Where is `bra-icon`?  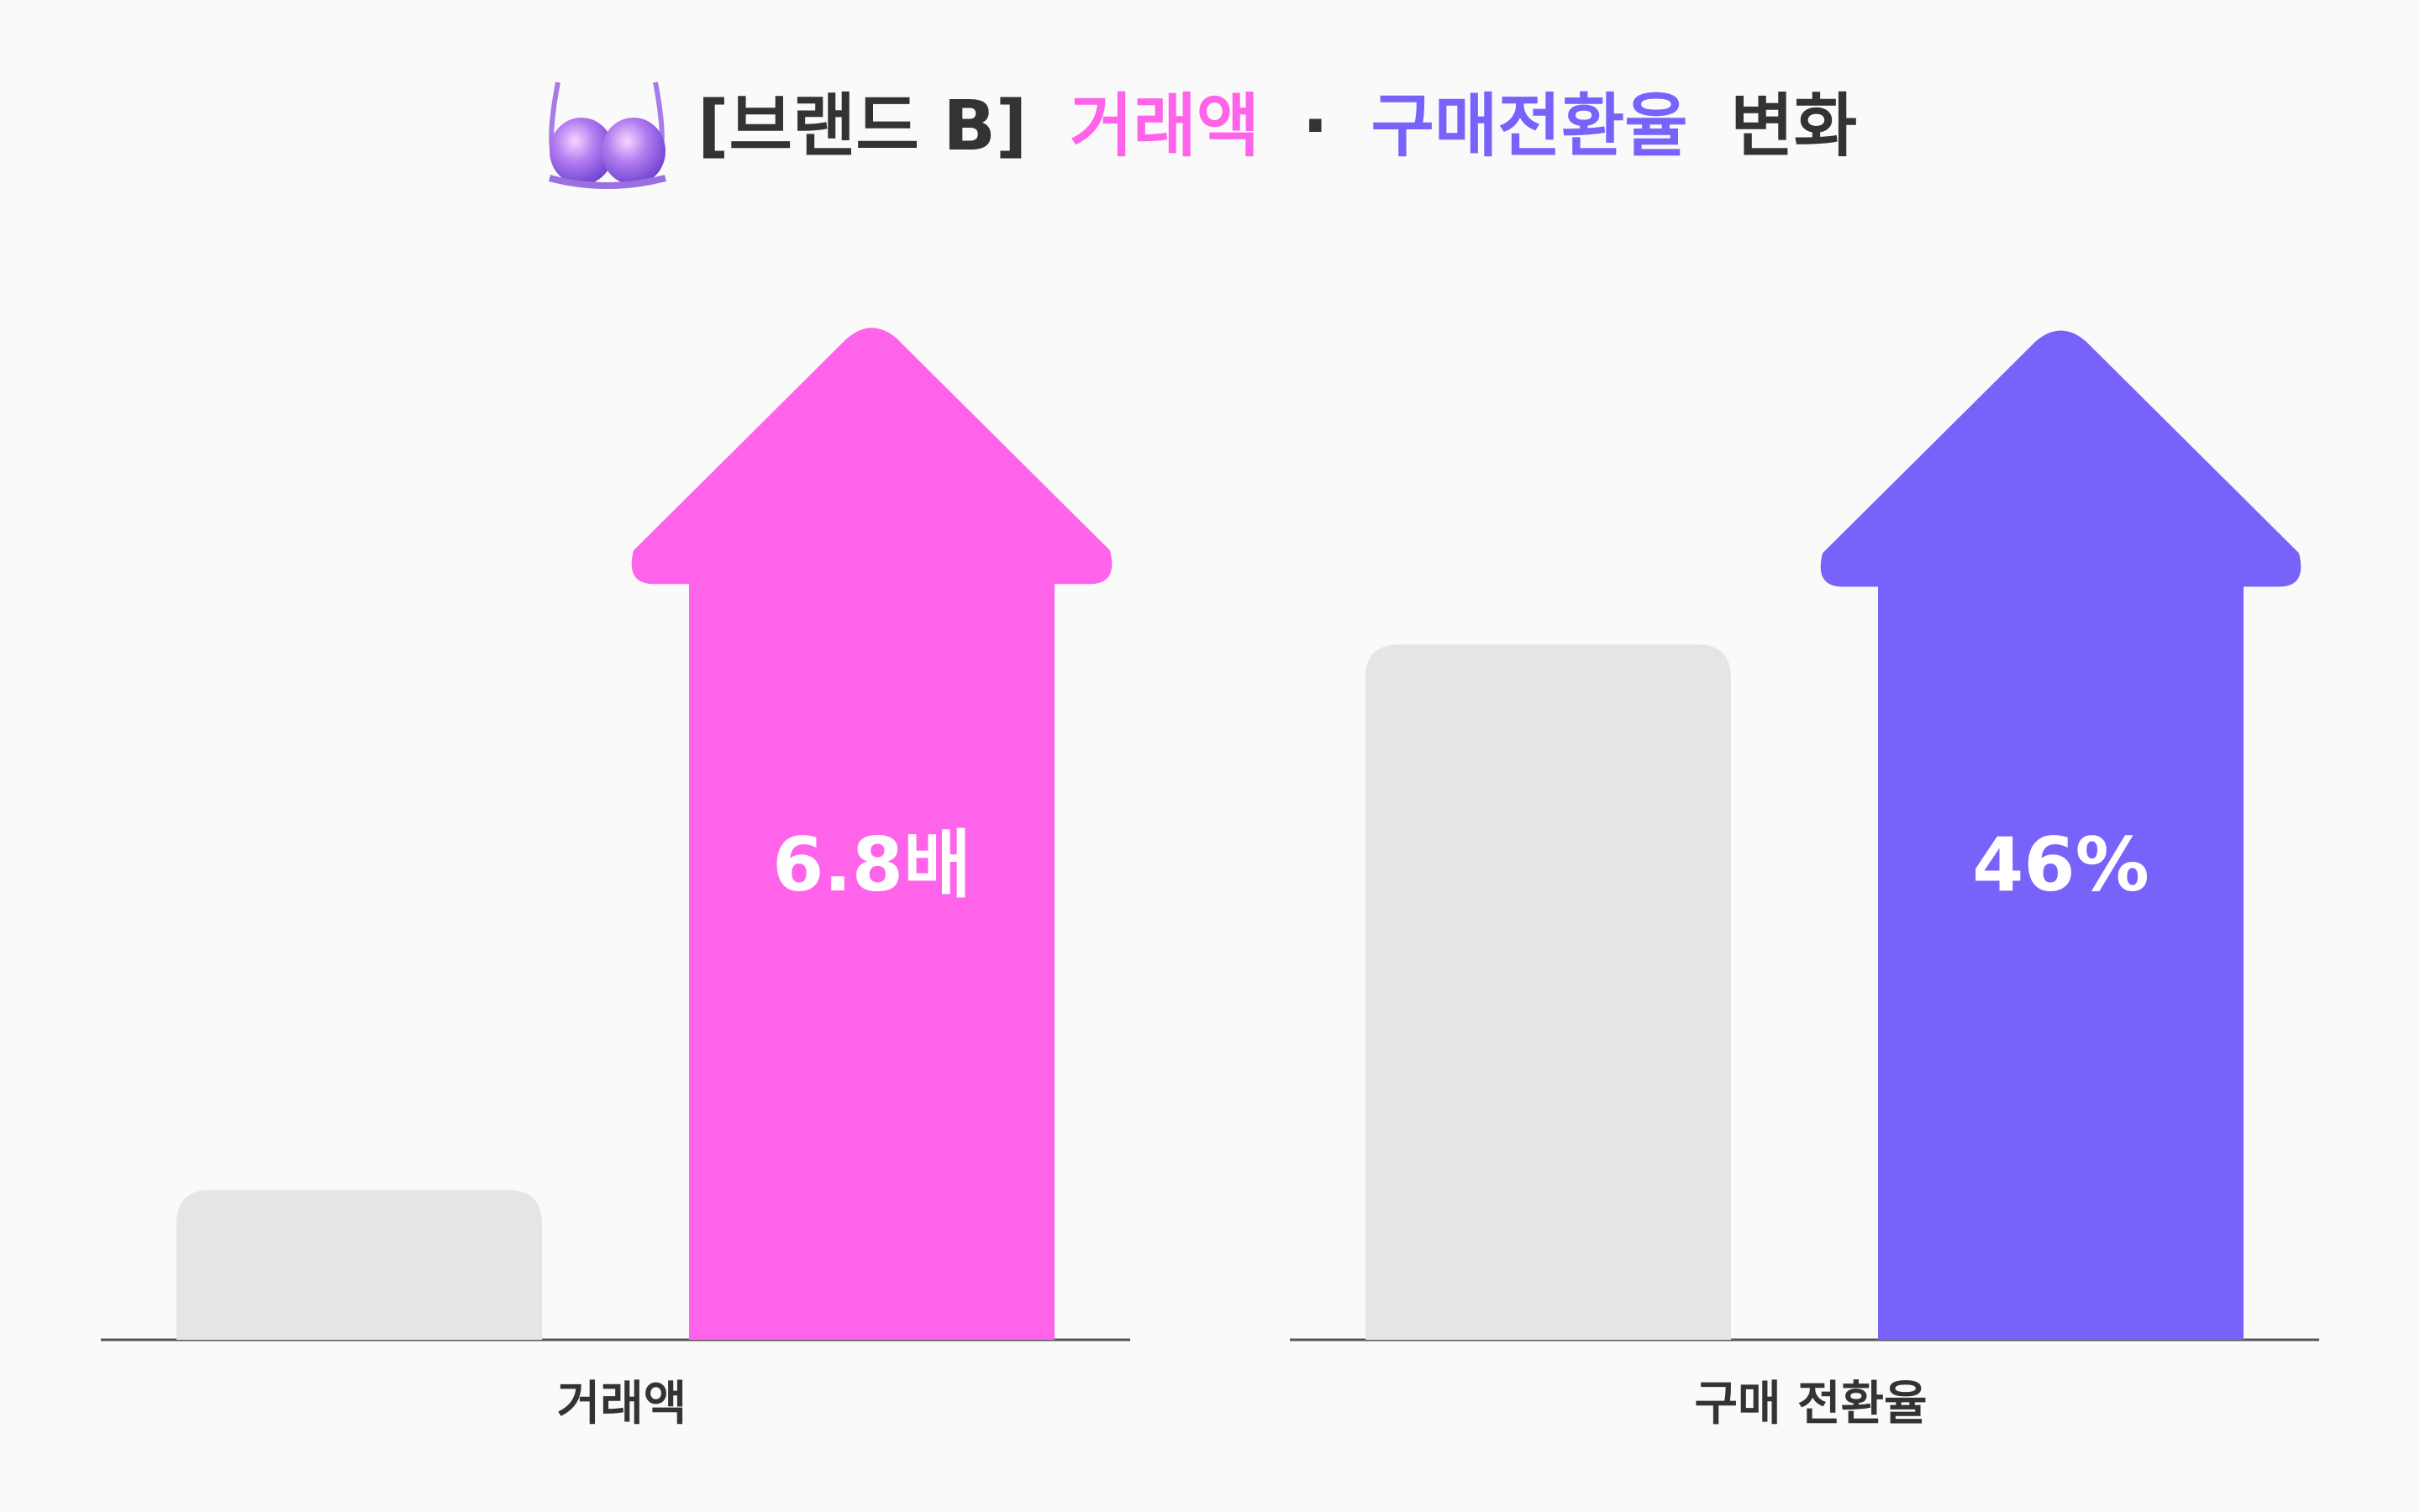 bra-icon is located at coordinates (607, 135).